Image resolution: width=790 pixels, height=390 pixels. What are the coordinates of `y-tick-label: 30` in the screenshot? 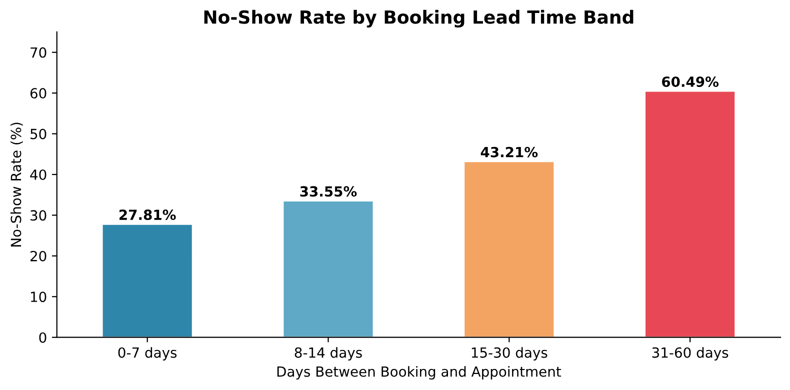 It's located at (38, 215).